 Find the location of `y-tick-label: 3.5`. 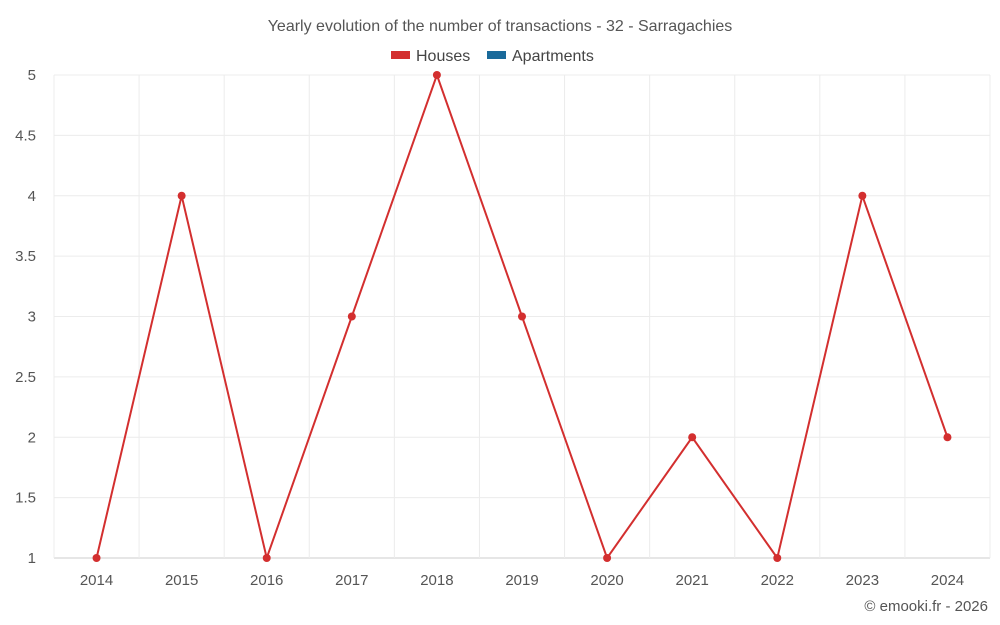

y-tick-label: 3.5 is located at coordinates (25, 256).